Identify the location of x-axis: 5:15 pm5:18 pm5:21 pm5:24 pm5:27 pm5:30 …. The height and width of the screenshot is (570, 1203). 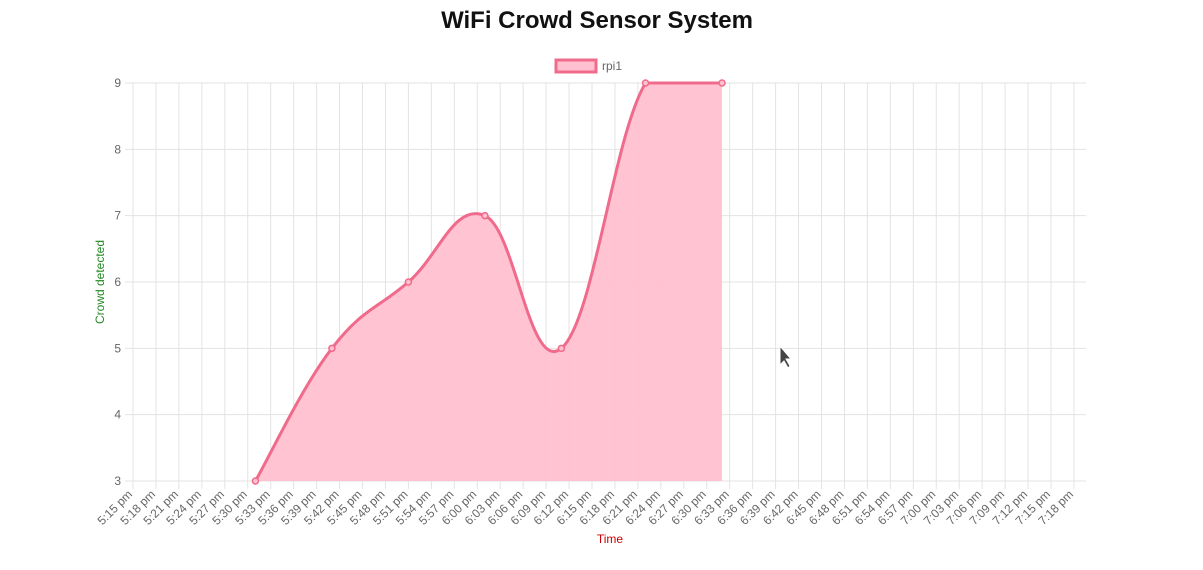
(586, 507).